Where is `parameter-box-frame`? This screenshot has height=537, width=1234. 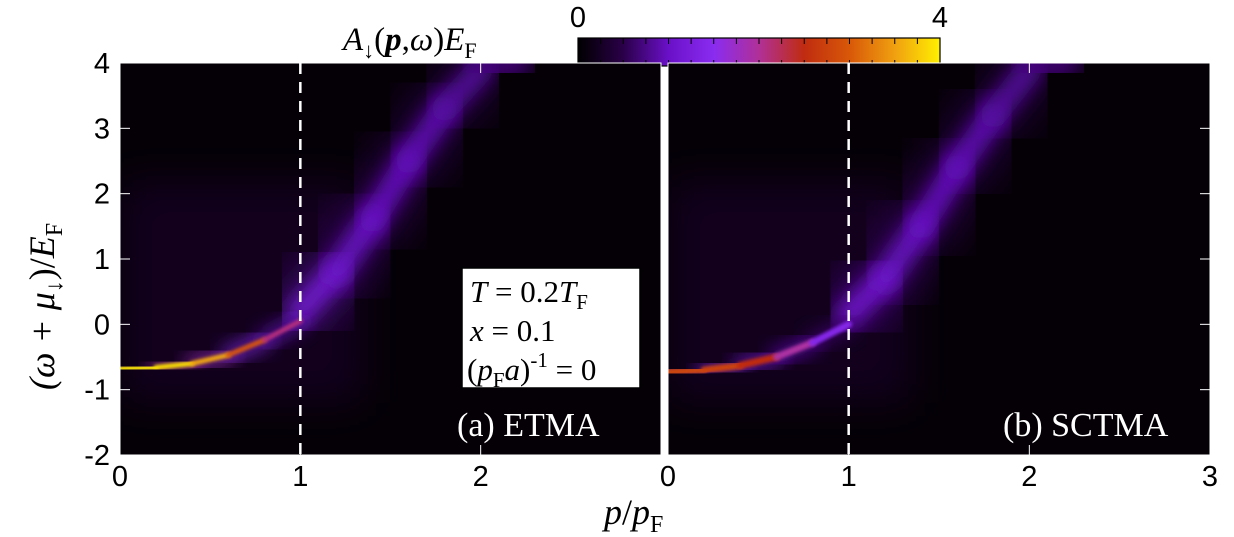 parameter-box-frame is located at coordinates (551, 328).